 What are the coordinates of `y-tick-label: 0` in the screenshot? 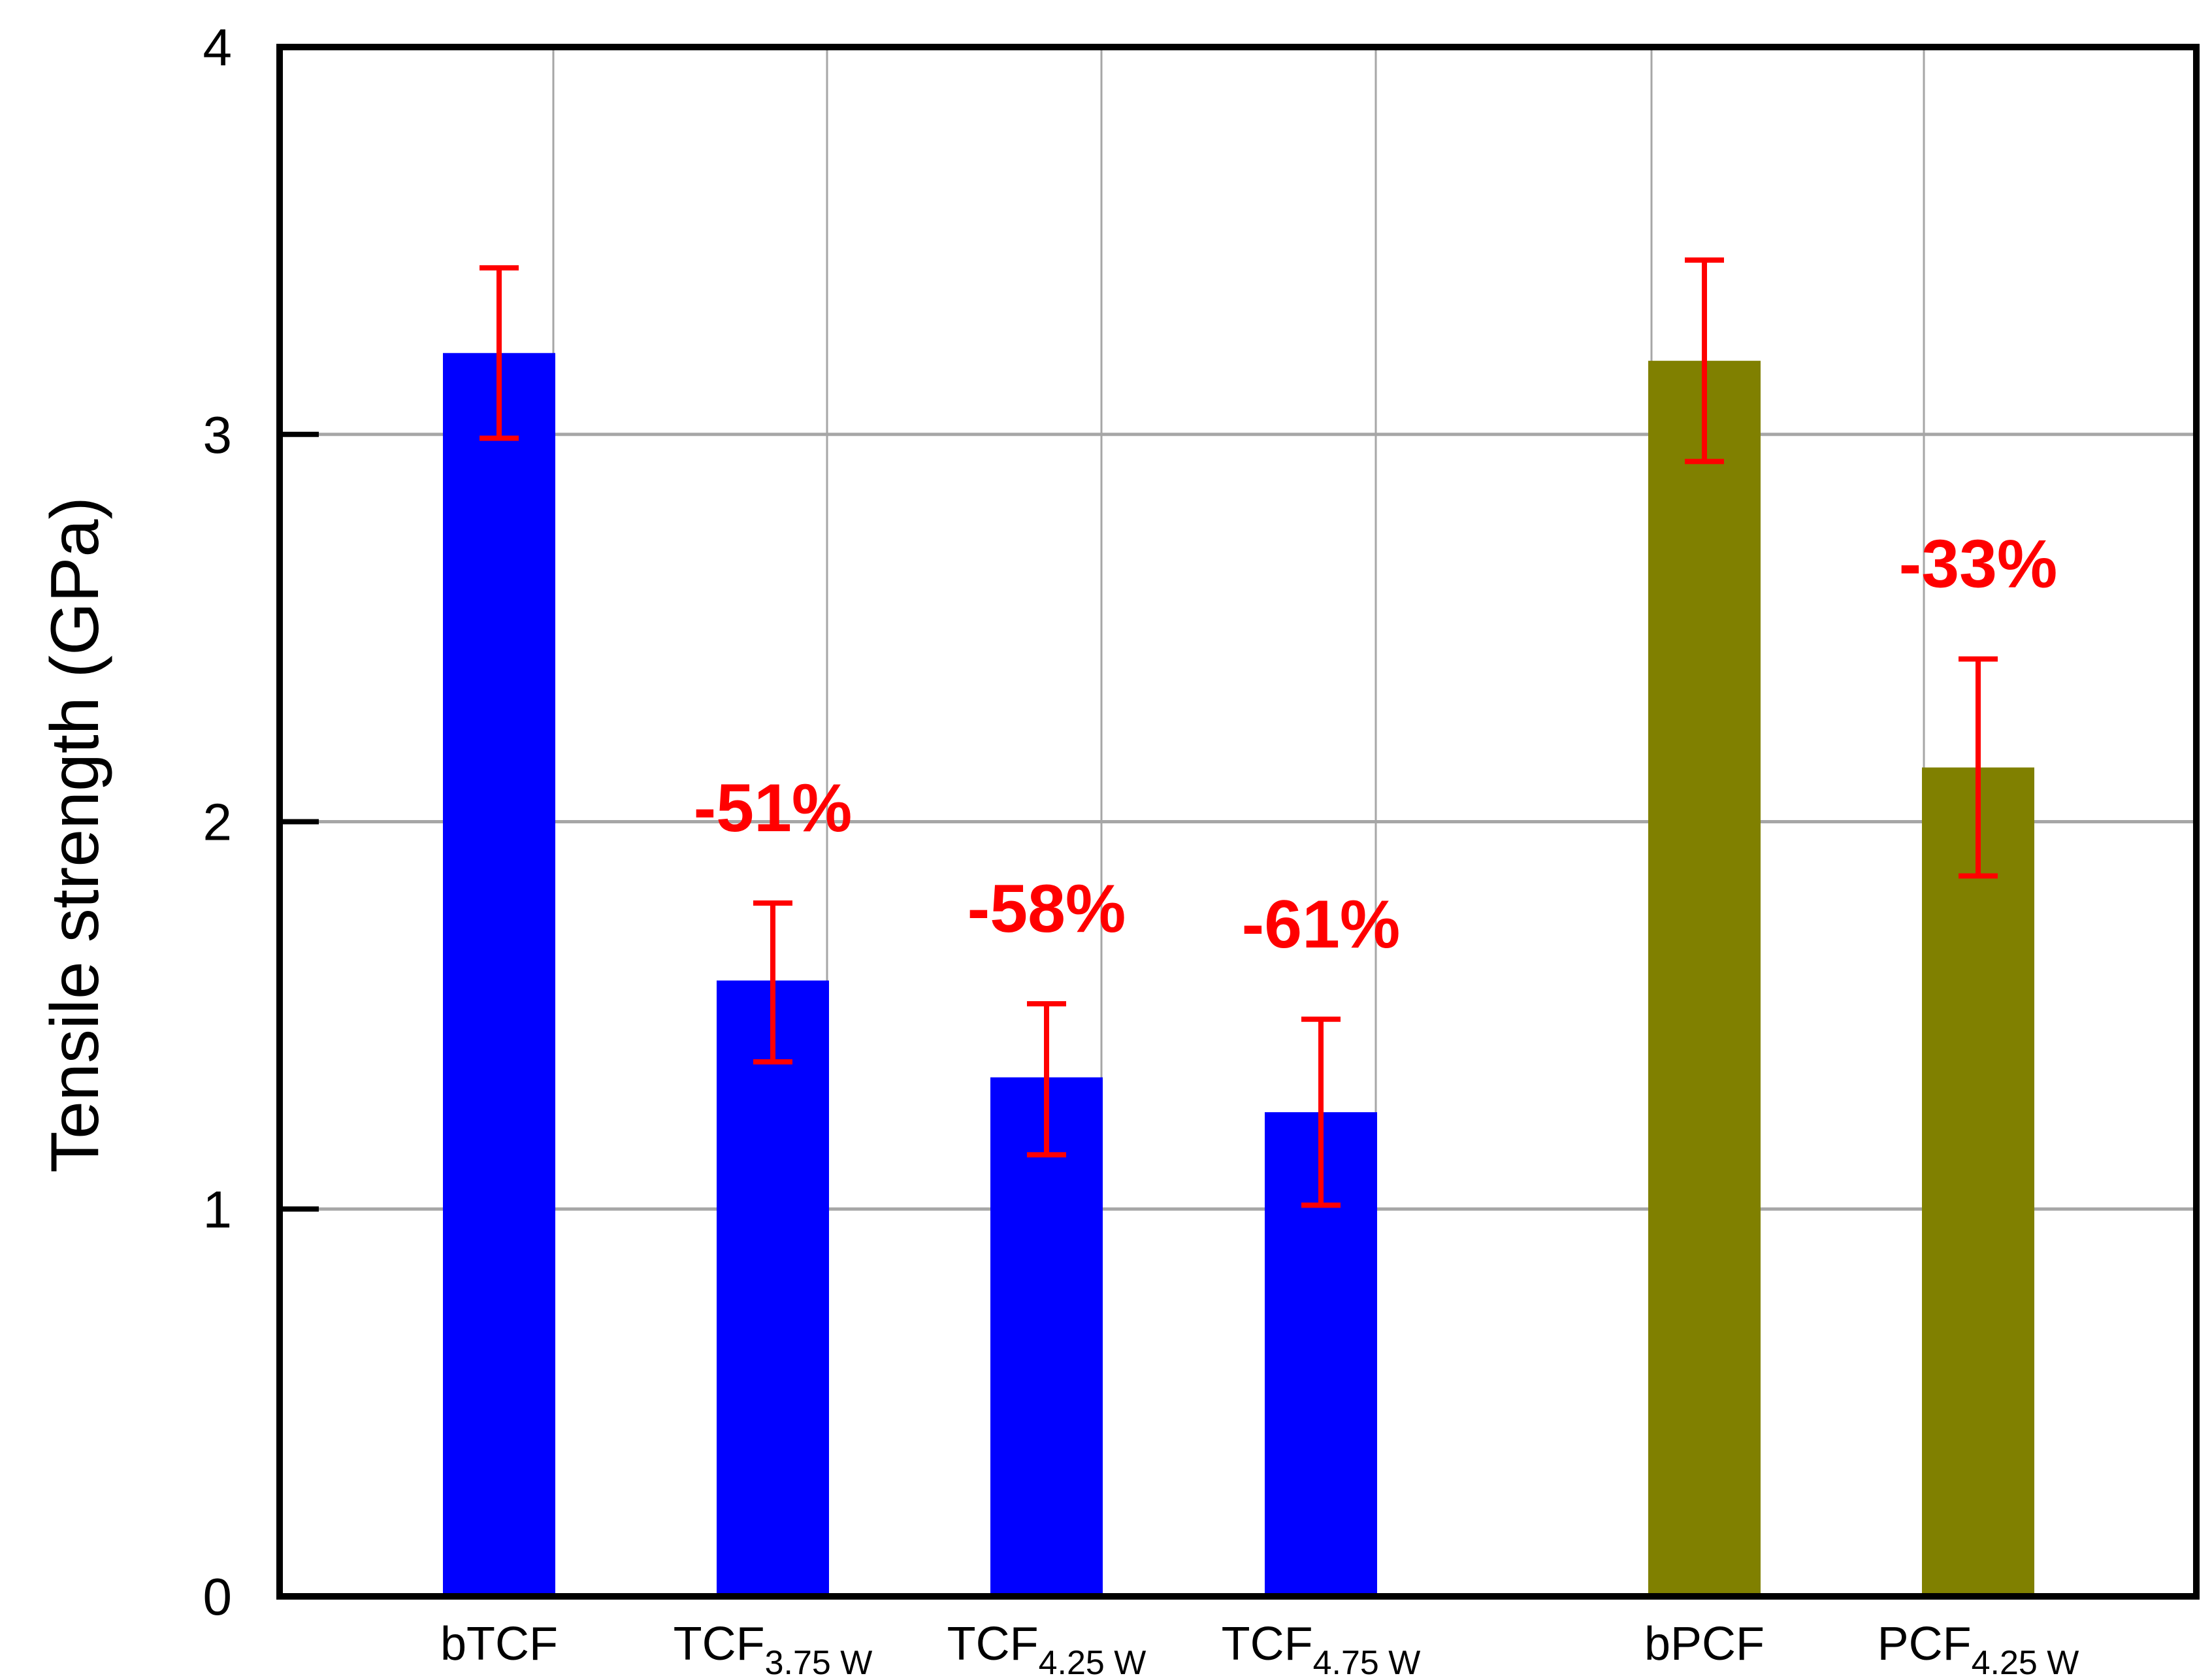 It's located at (218, 1597).